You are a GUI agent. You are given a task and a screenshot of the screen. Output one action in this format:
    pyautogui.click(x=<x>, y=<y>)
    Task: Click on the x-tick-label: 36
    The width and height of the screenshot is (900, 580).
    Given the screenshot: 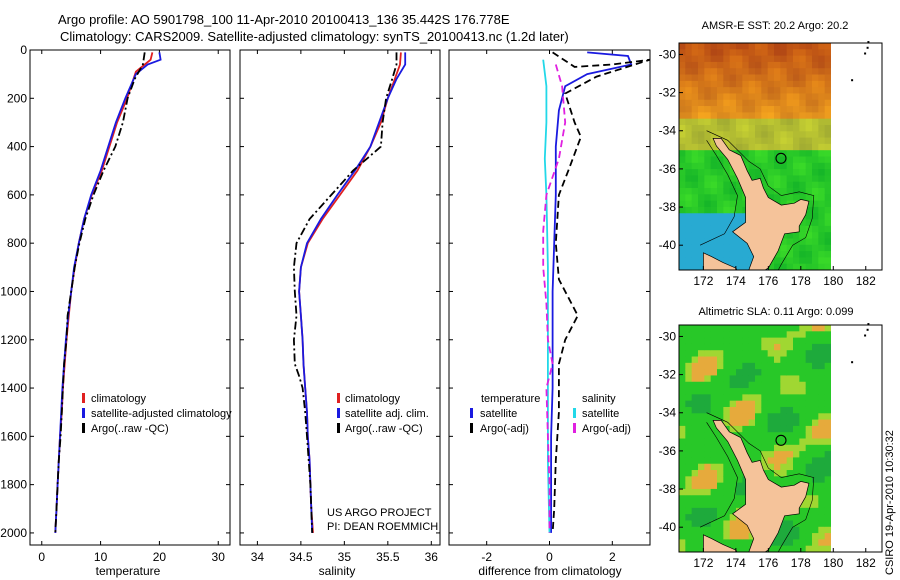 What is the action you would take?
    pyautogui.click(x=432, y=557)
    